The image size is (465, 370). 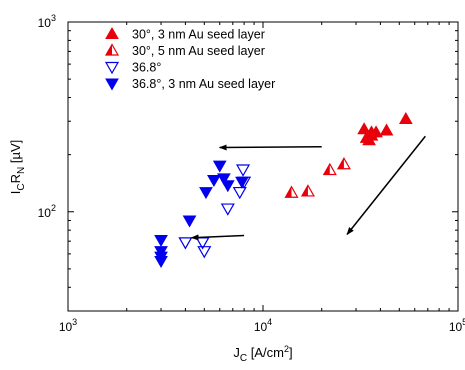 What do you see at coordinates (17, 167) in the screenshot?
I see `y-axis-label: ICRN [µV]` at bounding box center [17, 167].